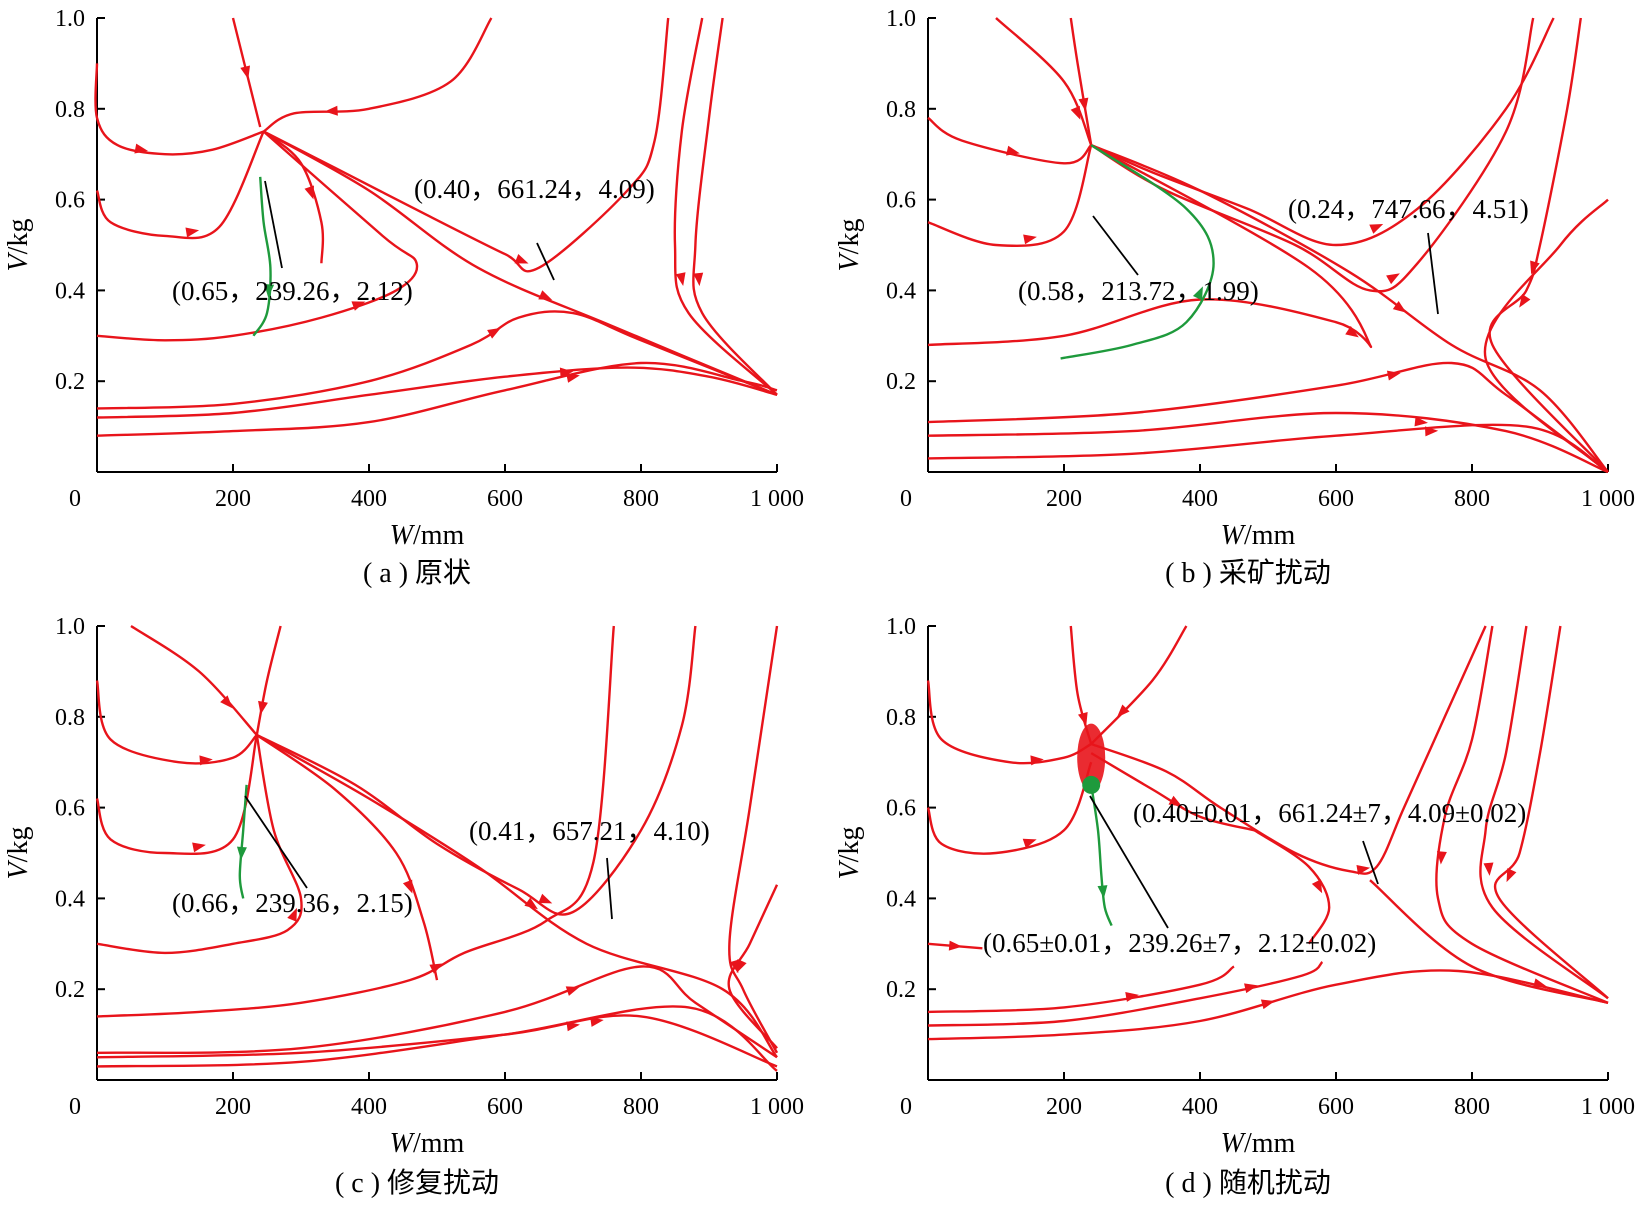  I want to click on y-tick-label: 0.8, so click(901, 718).